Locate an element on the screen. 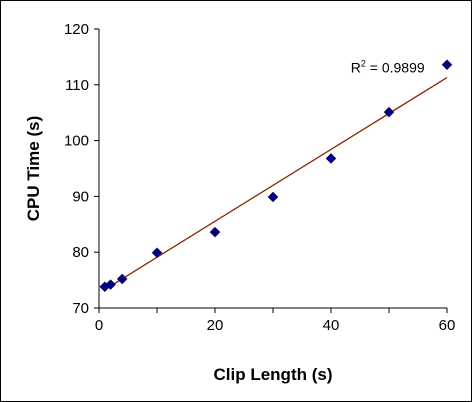 The width and height of the screenshot is (472, 402). y-tick-label: 100 is located at coordinates (76, 141).